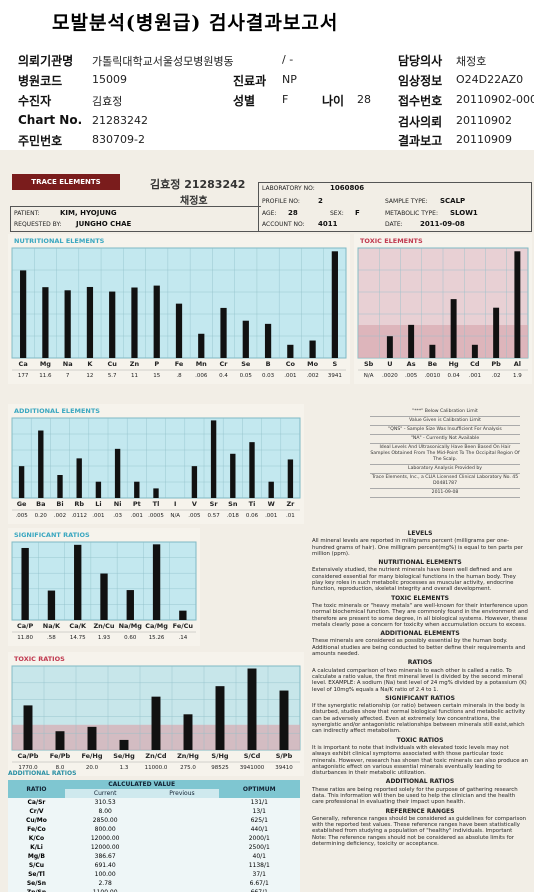 Image resolution: width=534 pixels, height=892 pixels. What do you see at coordinates (312, 364) in the screenshot?
I see `category-label: Mo` at bounding box center [312, 364].